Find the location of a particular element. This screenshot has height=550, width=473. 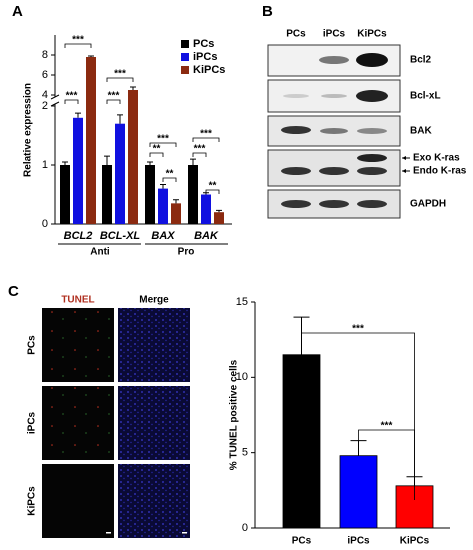

image-column-label: Merge is located at coordinates (154, 300).